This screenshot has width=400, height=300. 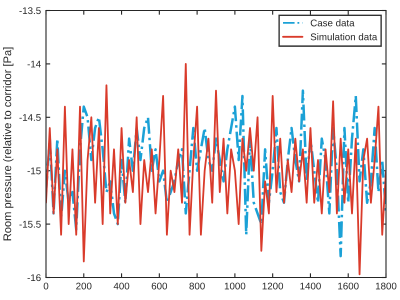 What do you see at coordinates (34, 64) in the screenshot?
I see `y-tick-label: -14` at bounding box center [34, 64].